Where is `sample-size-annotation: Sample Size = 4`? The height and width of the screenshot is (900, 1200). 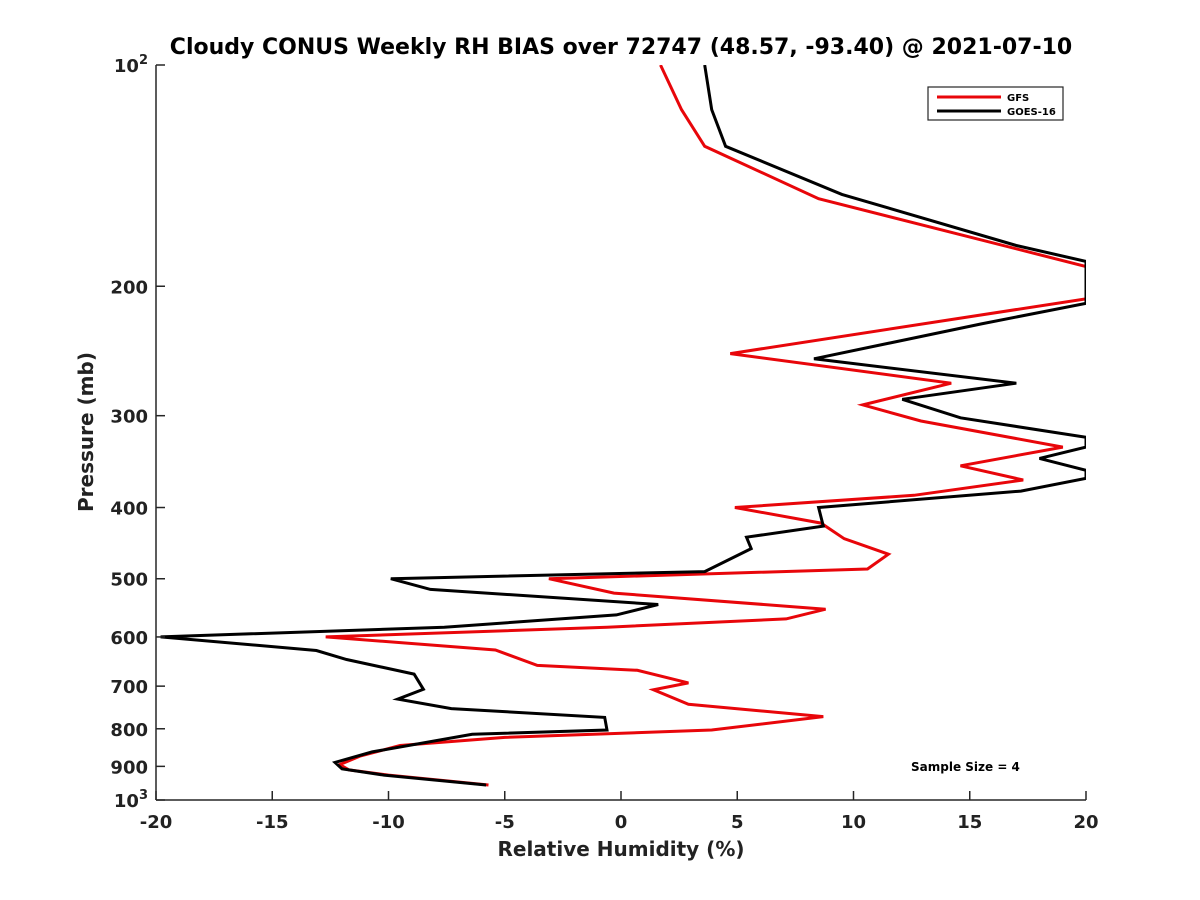 sample-size-annotation: Sample Size = 4 is located at coordinates (965, 767).